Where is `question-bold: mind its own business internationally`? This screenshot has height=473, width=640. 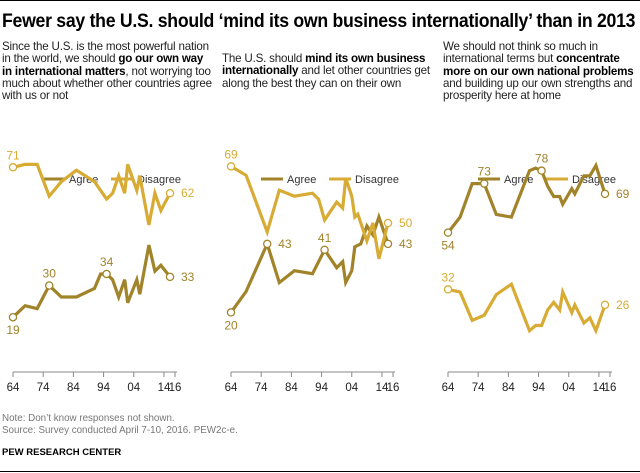 question-bold: mind its own business internationally is located at coordinates (324, 65).